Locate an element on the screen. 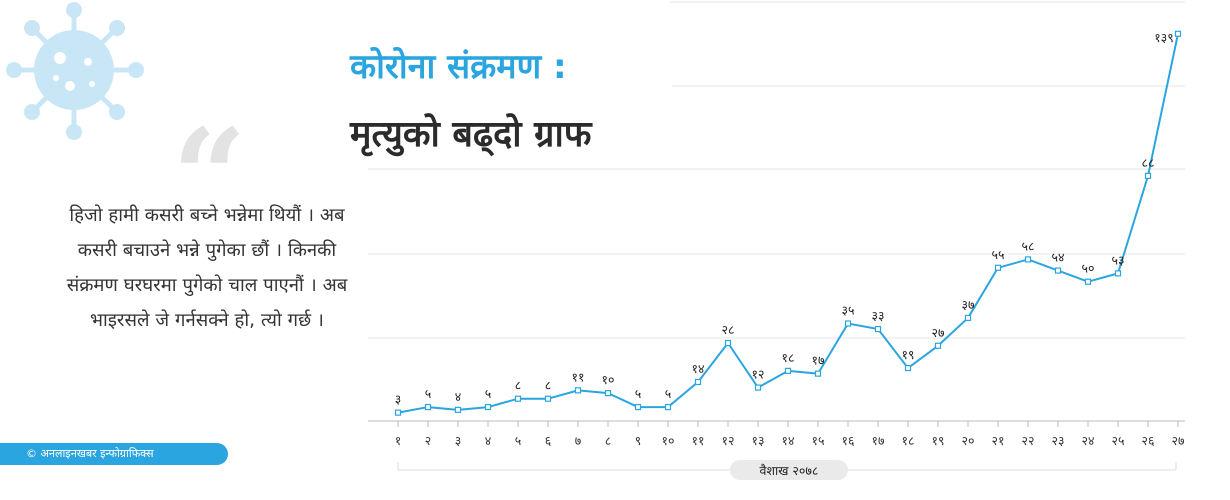 This screenshot has height=500, width=1230. data-label: ५० is located at coordinates (1087, 268).